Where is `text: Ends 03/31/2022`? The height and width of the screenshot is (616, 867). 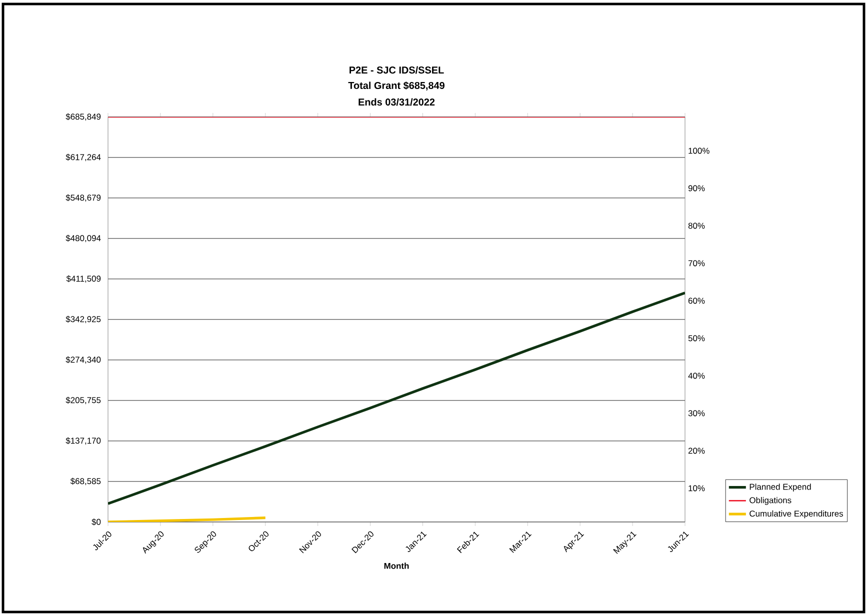 text: Ends 03/31/2022 is located at coordinates (396, 102).